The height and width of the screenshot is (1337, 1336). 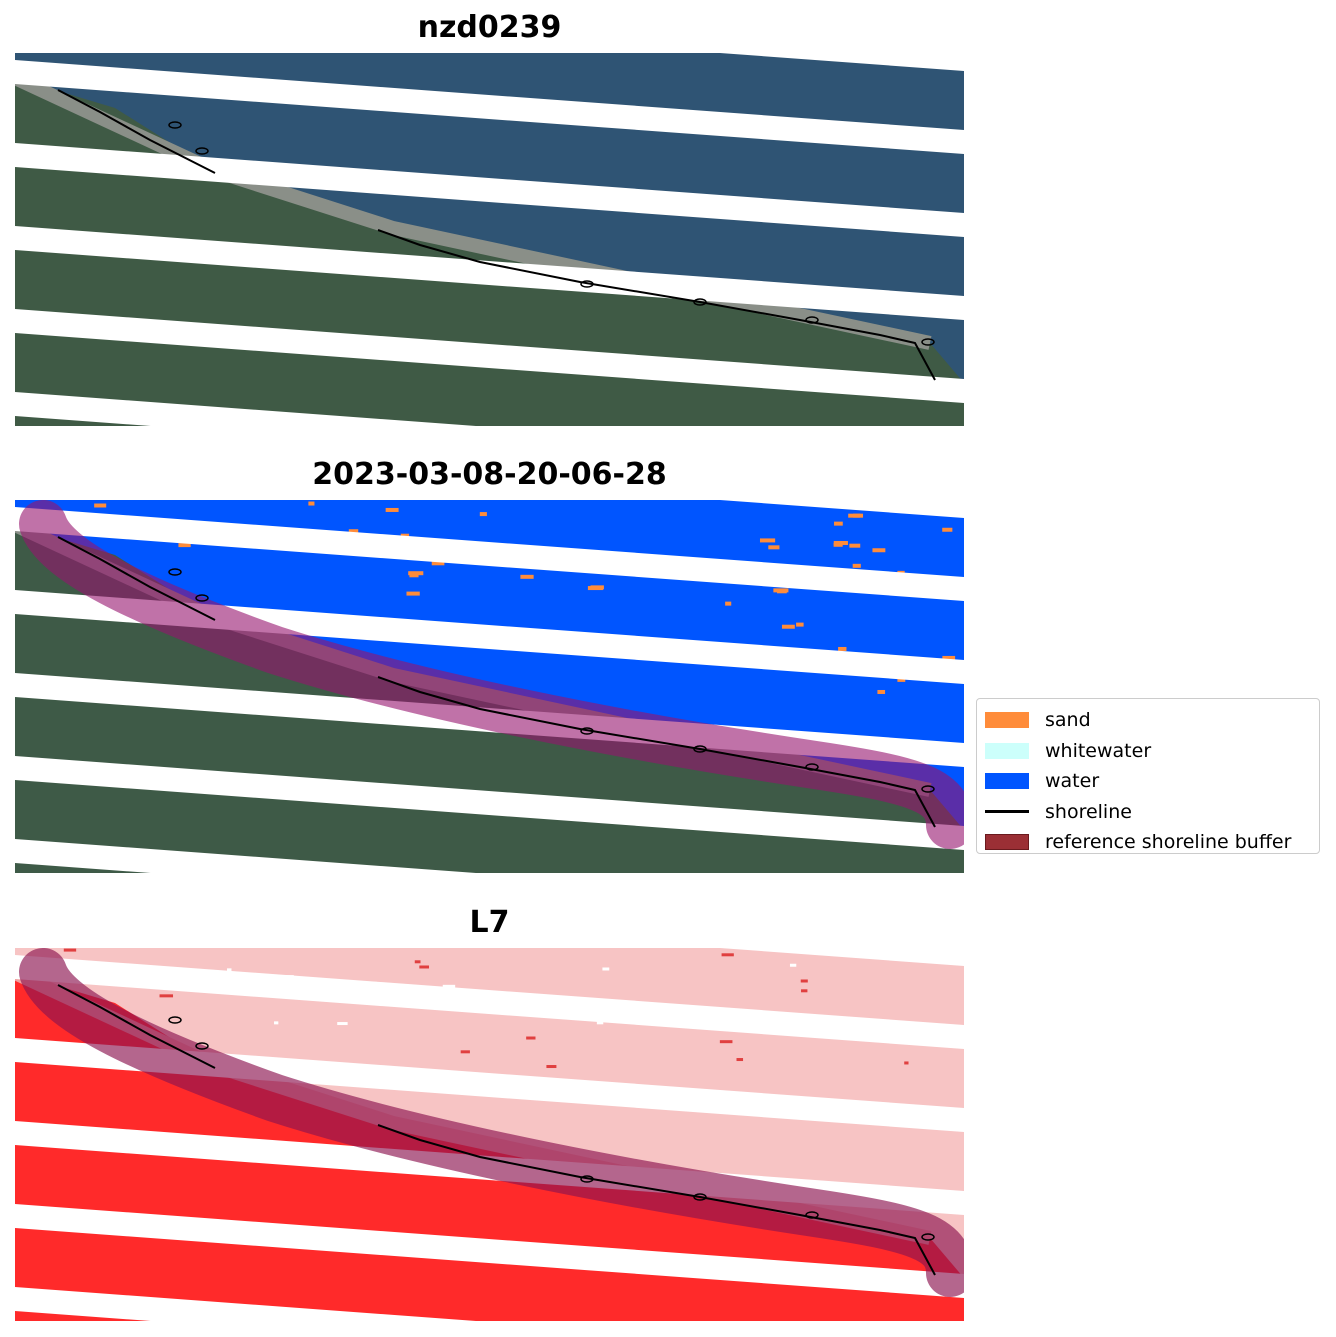 What do you see at coordinates (489, 474) in the screenshot?
I see `panel-title-classification: 2023-03-08-20-06-28` at bounding box center [489, 474].